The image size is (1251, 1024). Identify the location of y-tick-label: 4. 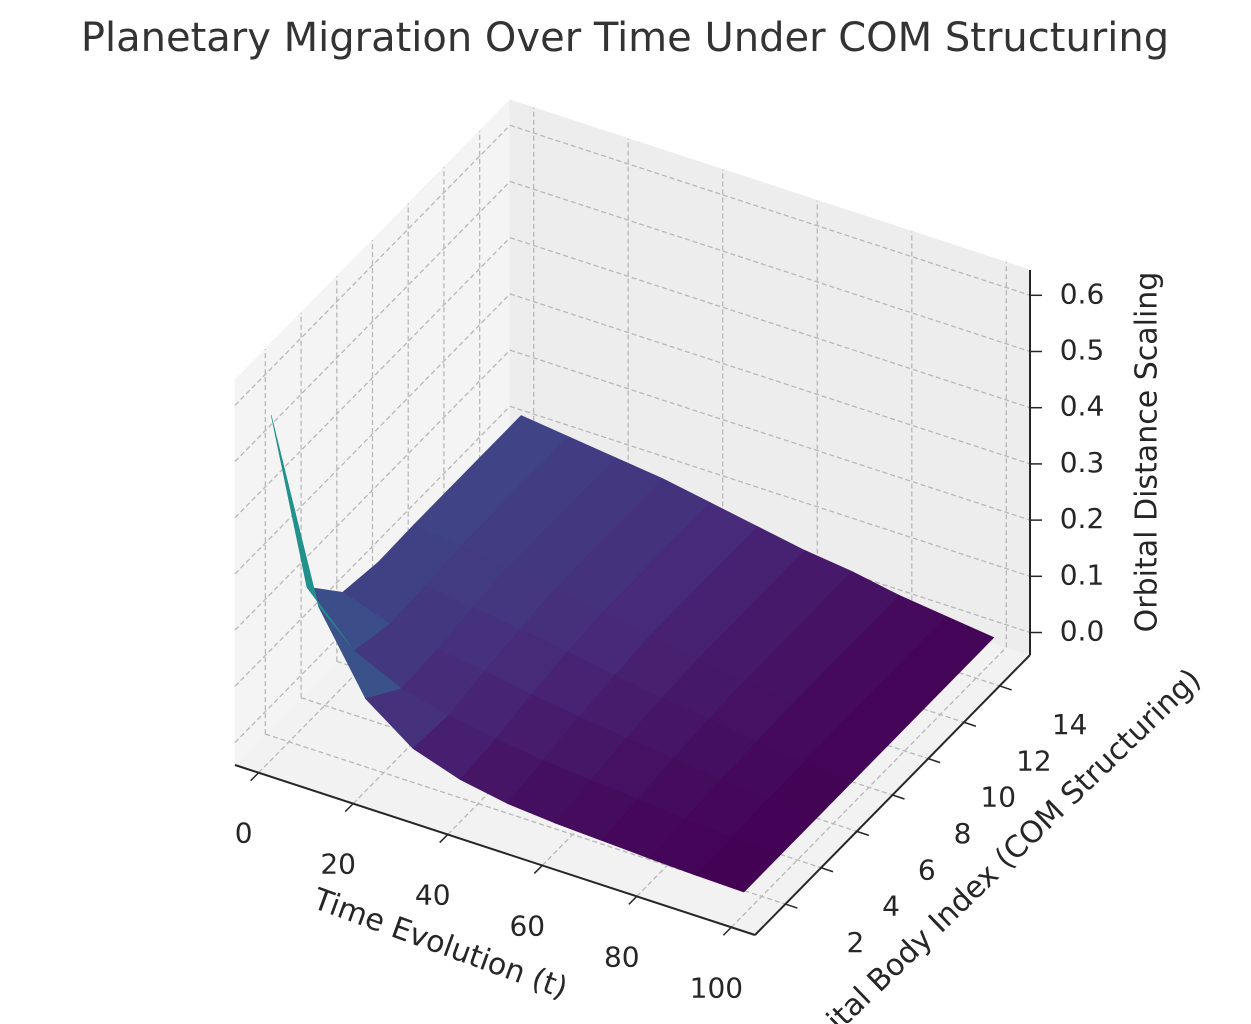
(891, 906).